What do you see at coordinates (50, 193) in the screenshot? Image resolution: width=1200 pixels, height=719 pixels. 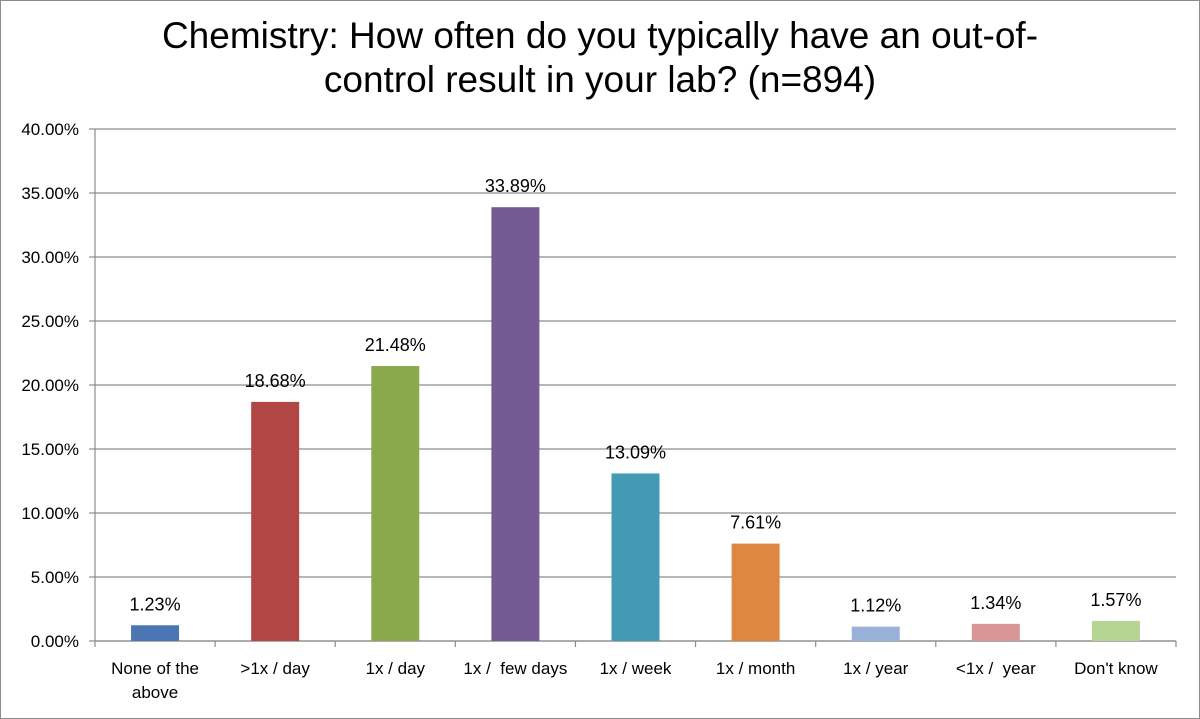 I see `y-tick-label: 35.00%` at bounding box center [50, 193].